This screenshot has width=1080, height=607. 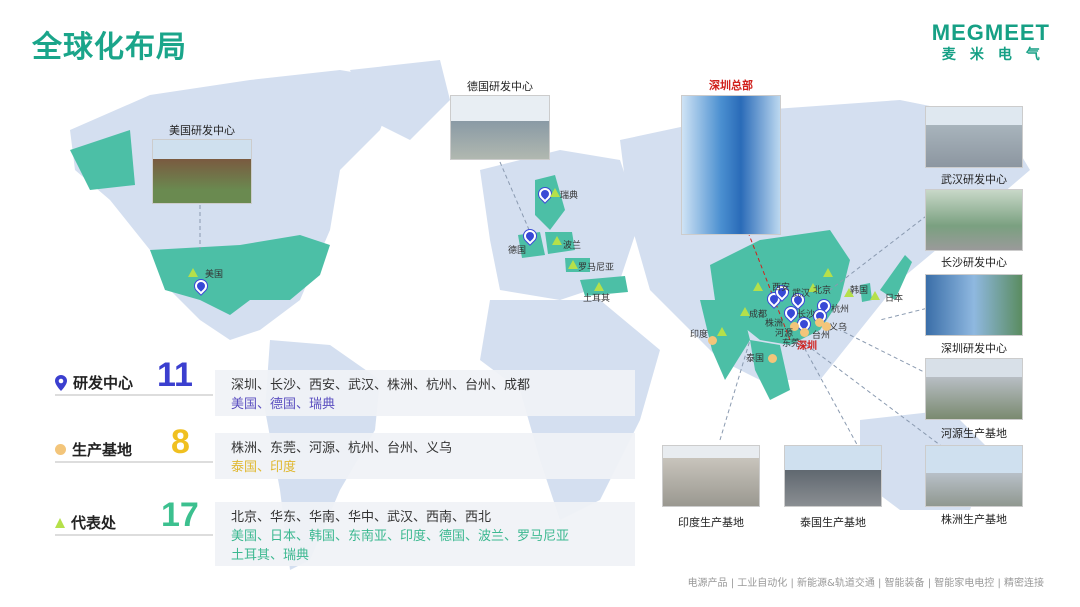 What do you see at coordinates (838, 328) in the screenshot?
I see `map-label: 义乌` at bounding box center [838, 328].